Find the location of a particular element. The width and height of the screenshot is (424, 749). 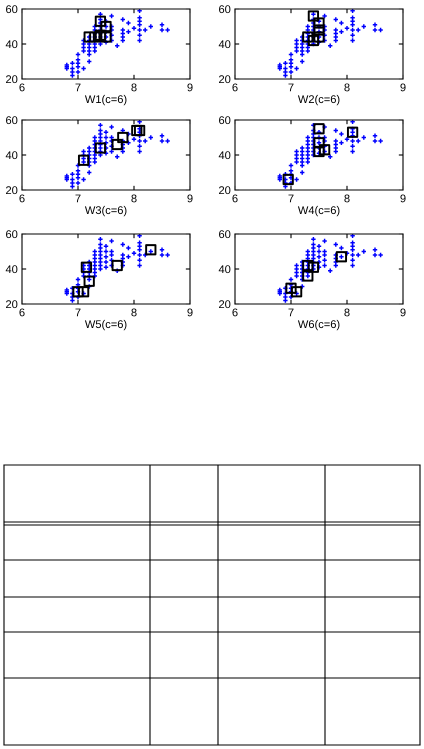

x-axis-title: W5(c=6) is located at coordinates (105, 325).